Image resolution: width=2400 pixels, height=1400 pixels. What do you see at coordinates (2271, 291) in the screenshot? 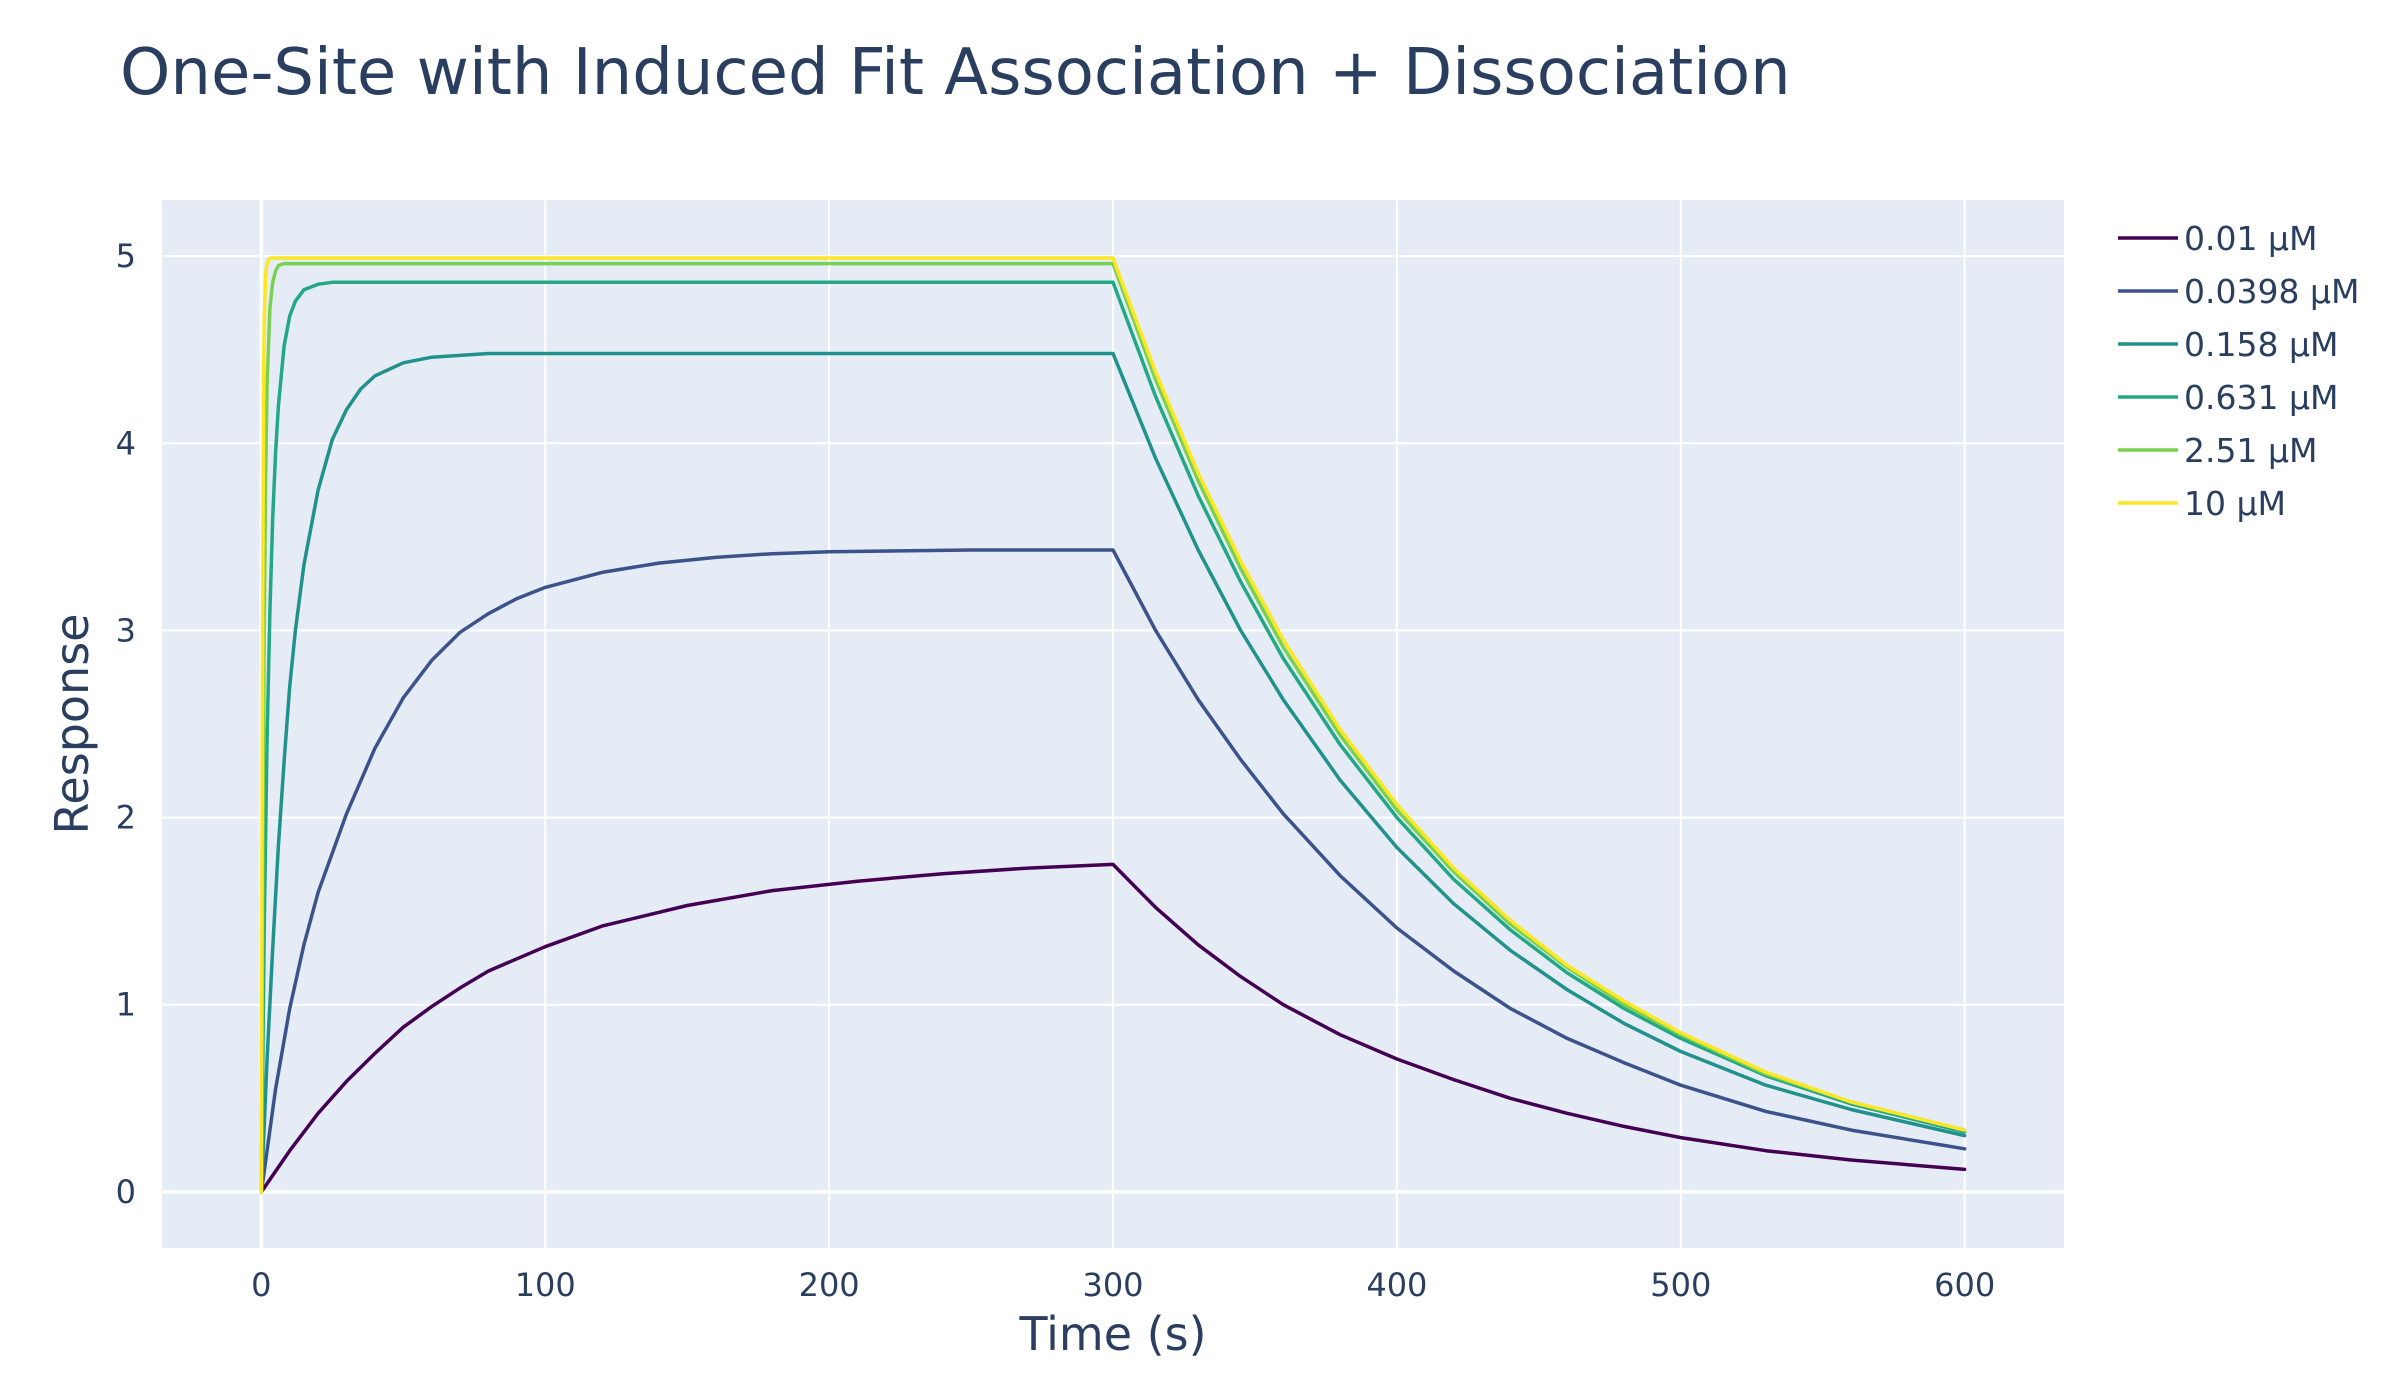
I see `legend-label: 0.0398 µM` at bounding box center [2271, 291].